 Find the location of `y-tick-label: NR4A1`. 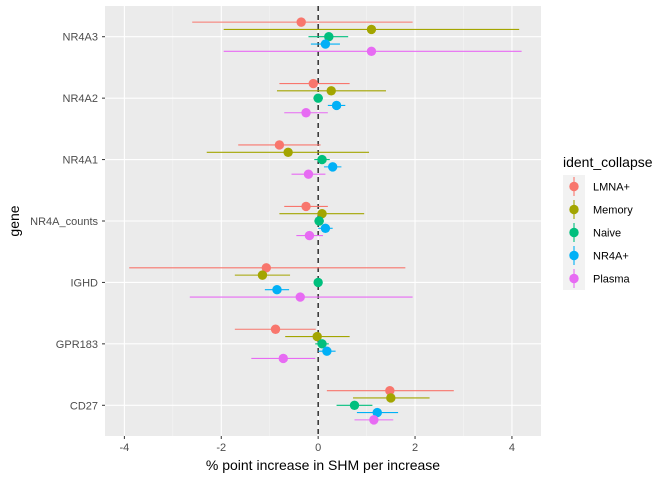

y-tick-label: NR4A1 is located at coordinates (80, 161).